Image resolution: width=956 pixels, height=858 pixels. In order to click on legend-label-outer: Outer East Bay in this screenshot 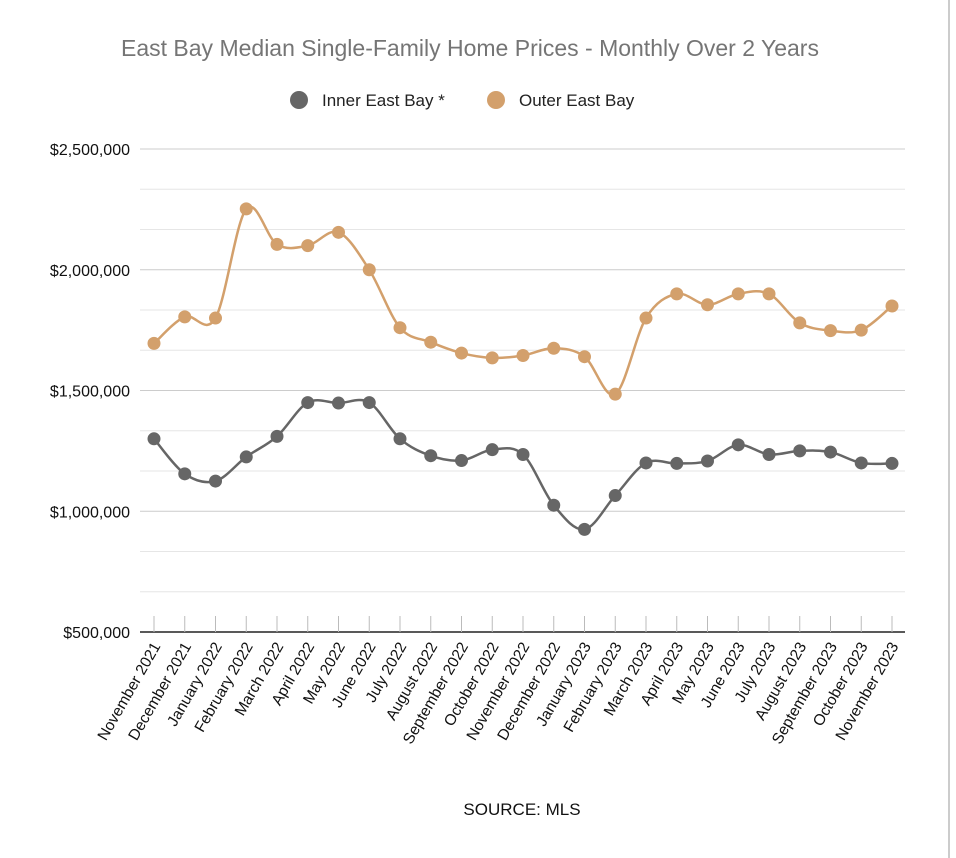, I will do `click(577, 100)`.